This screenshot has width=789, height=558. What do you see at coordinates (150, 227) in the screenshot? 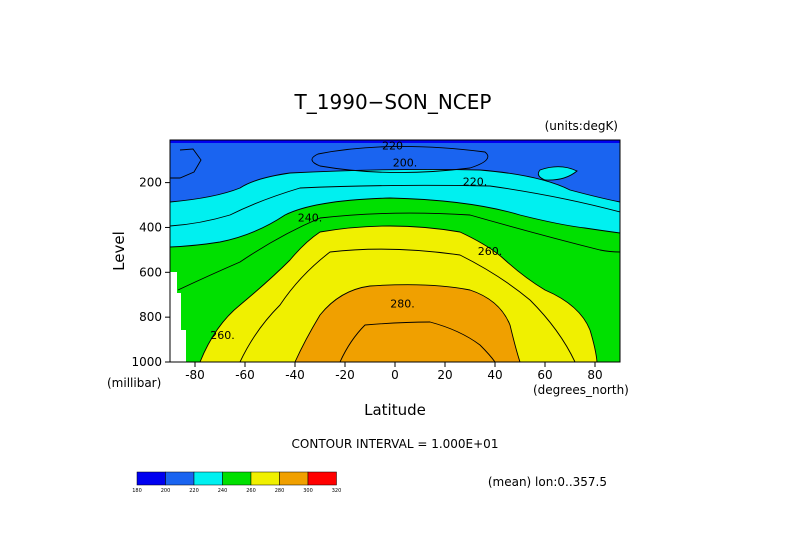
I see `y-tick-label: 400` at bounding box center [150, 227].